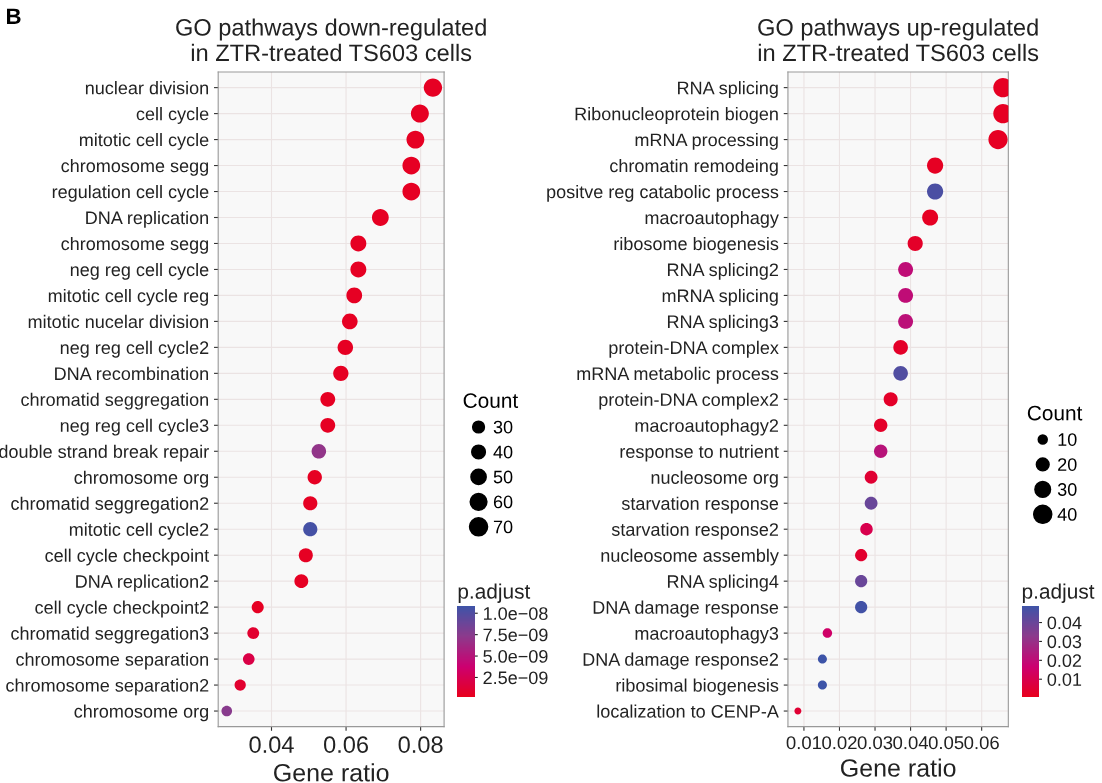  I want to click on y-tick-label: neg reg cell cycle2, so click(134, 349).